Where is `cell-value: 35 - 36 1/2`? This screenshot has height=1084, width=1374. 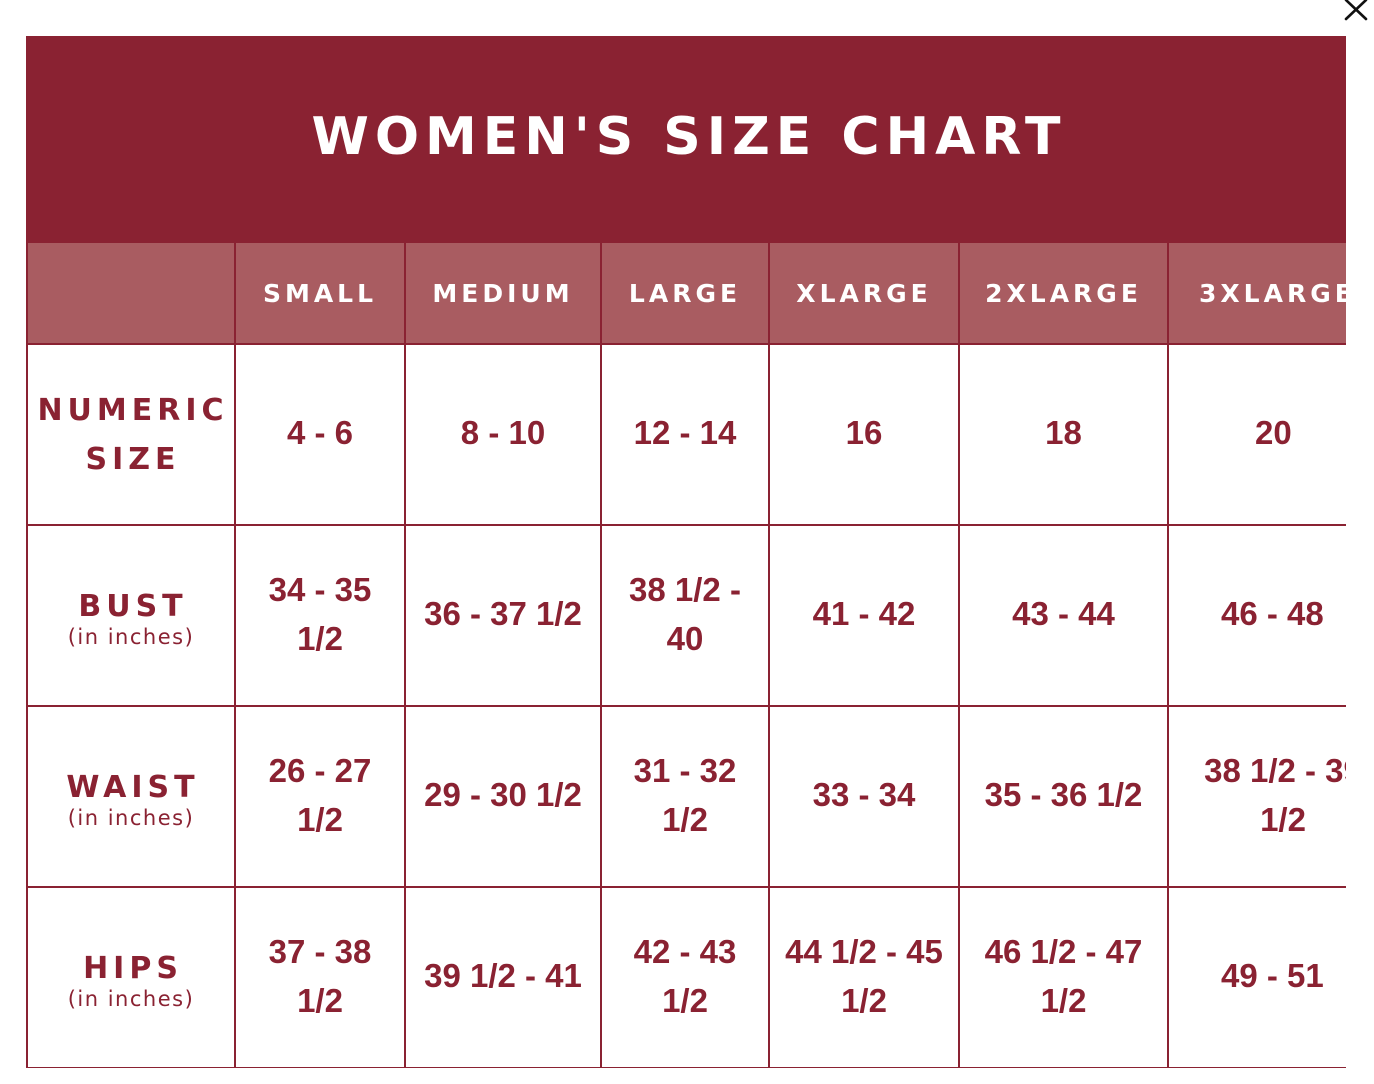 cell-value: 35 - 36 1/2 is located at coordinates (1063, 794).